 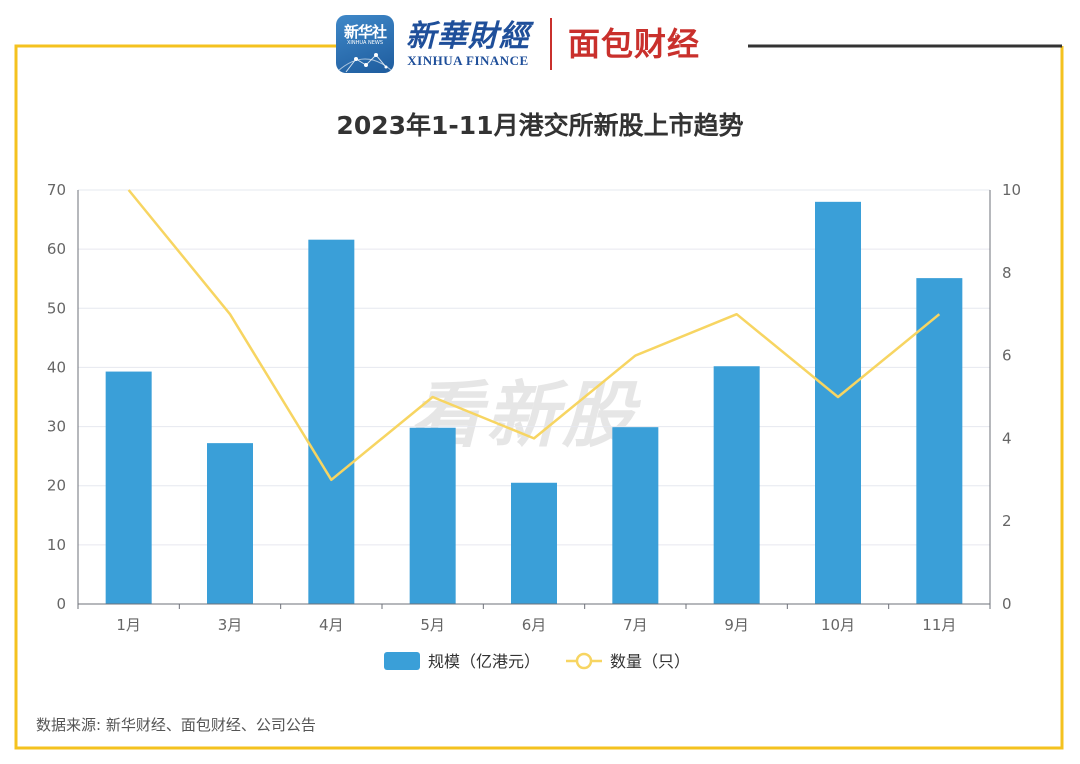 What do you see at coordinates (1007, 604) in the screenshot?
I see `y-right-tick-label: 0` at bounding box center [1007, 604].